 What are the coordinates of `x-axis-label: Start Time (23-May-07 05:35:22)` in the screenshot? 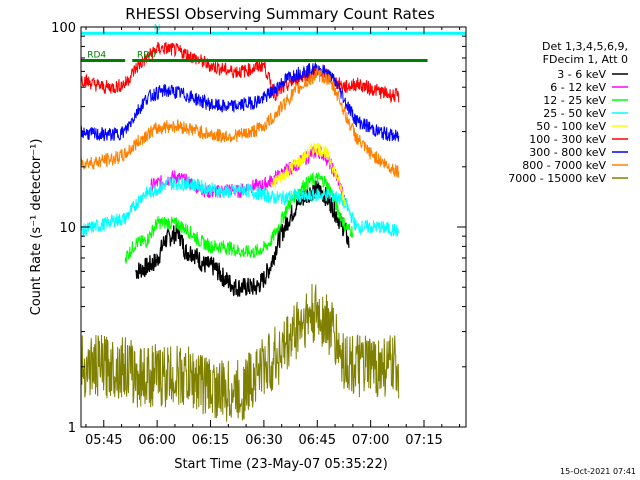 It's located at (281, 464).